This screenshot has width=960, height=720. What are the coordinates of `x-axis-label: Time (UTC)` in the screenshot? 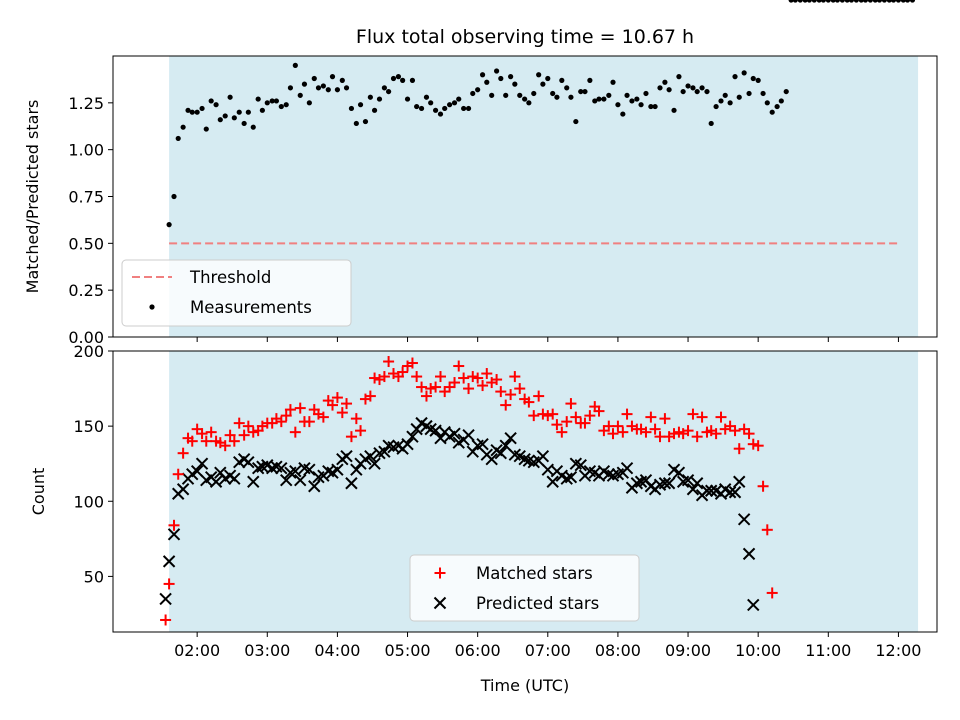 It's located at (524, 685).